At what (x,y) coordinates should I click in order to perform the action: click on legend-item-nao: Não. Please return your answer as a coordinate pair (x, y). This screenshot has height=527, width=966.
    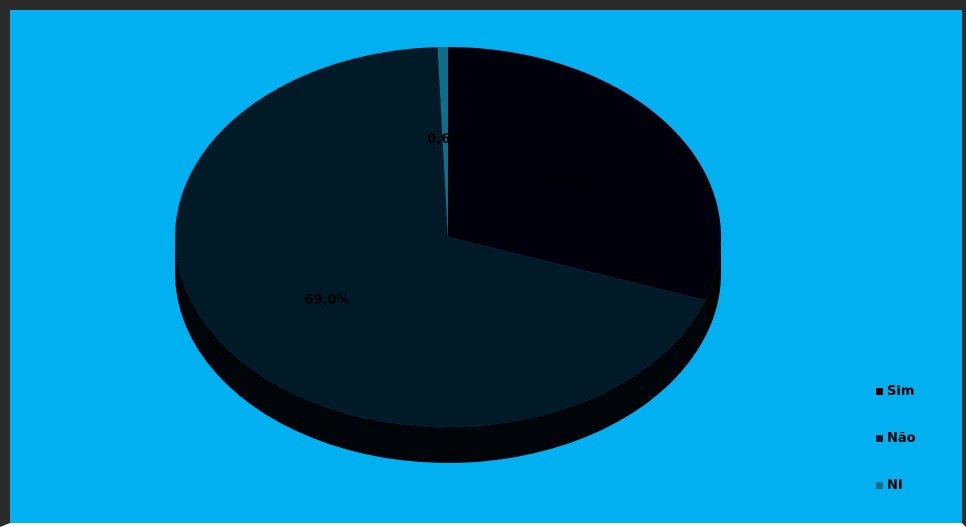
    Looking at the image, I should click on (916, 438).